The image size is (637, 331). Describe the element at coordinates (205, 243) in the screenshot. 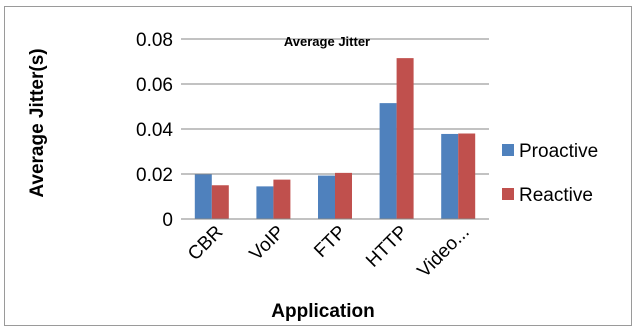

I see `x-tick-label: CBR` at that location.